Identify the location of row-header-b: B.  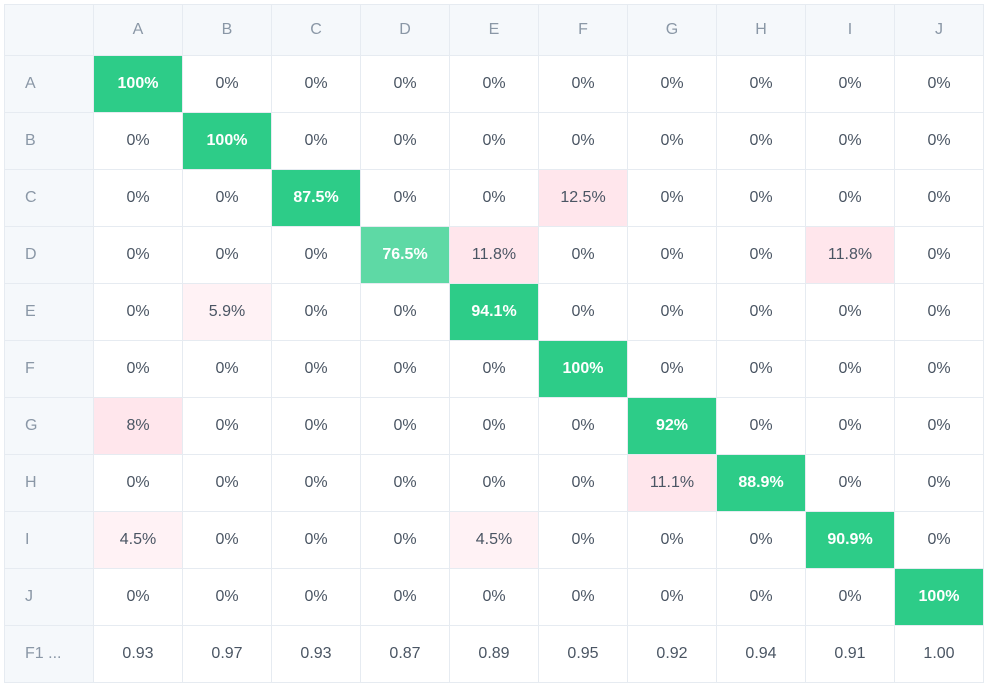
(49, 141).